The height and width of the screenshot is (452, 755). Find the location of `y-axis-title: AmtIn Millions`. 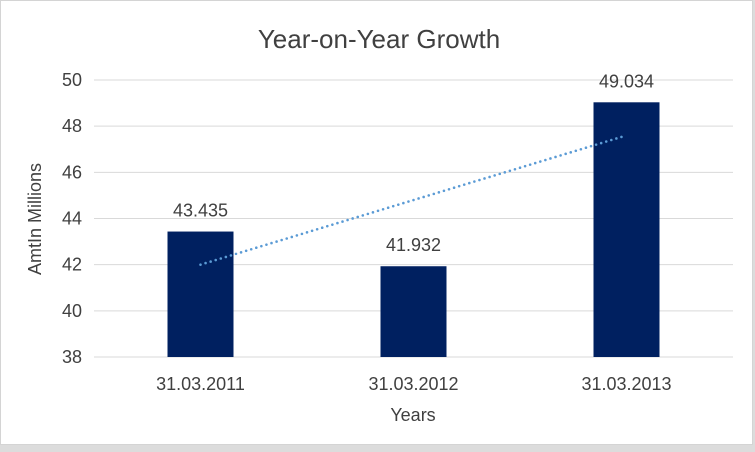

y-axis-title: AmtIn Millions is located at coordinates (35, 219).